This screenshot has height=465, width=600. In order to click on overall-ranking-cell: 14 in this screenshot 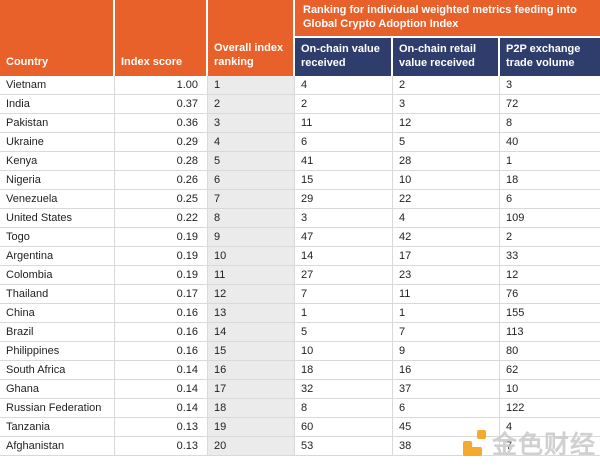, I will do `click(251, 332)`.